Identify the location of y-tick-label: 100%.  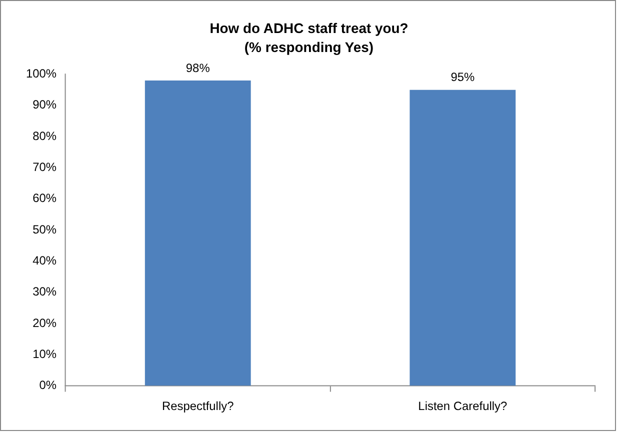
(41, 73).